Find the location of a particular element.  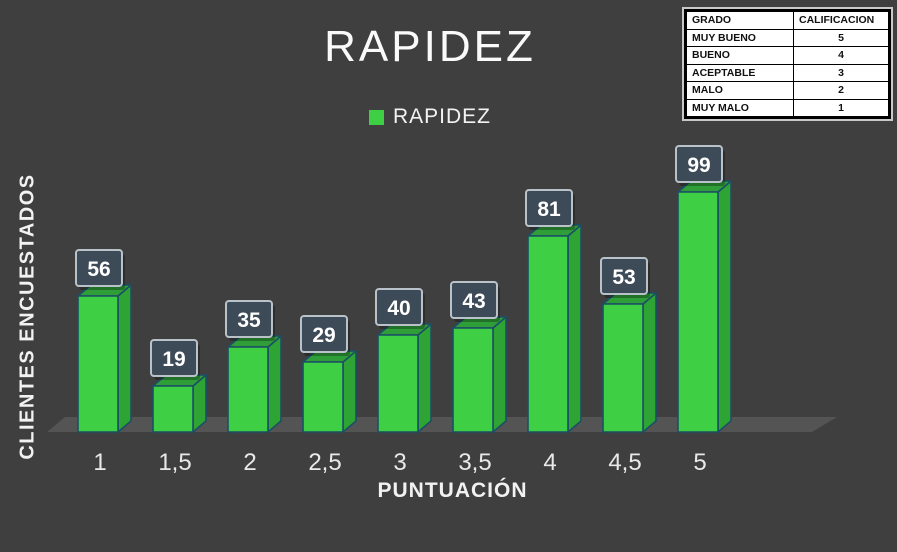

grade-table-header-cell: CALIFICACION is located at coordinates (841, 20).